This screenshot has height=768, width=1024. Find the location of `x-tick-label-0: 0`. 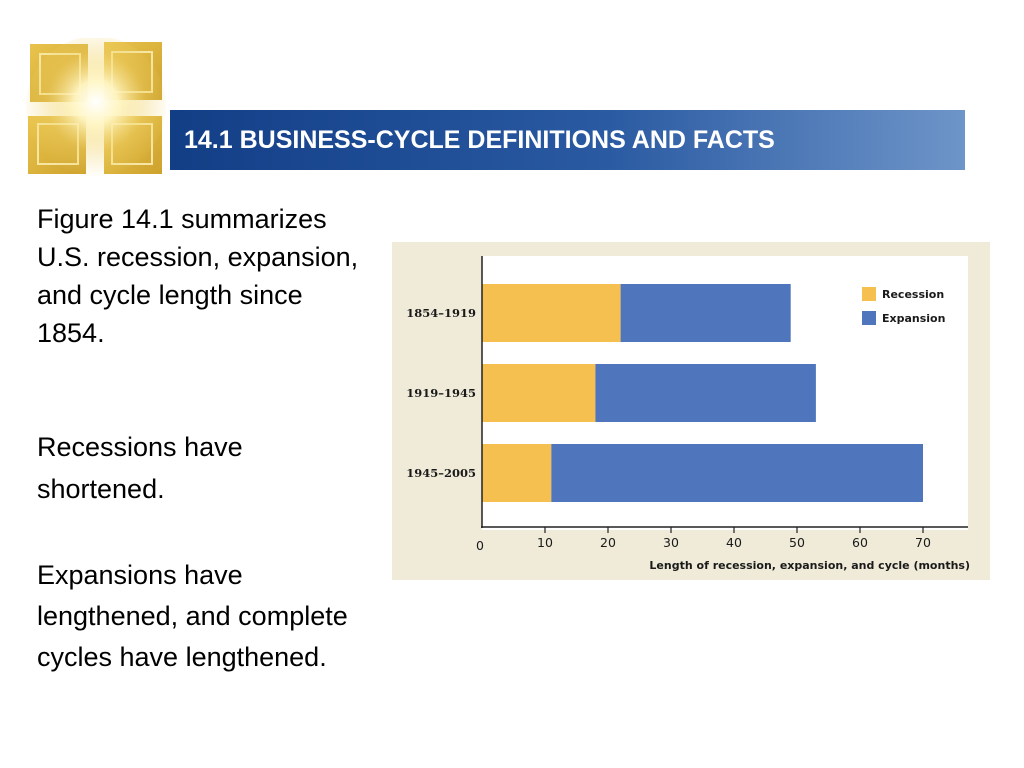

x-tick-label-0: 0 is located at coordinates (480, 545).